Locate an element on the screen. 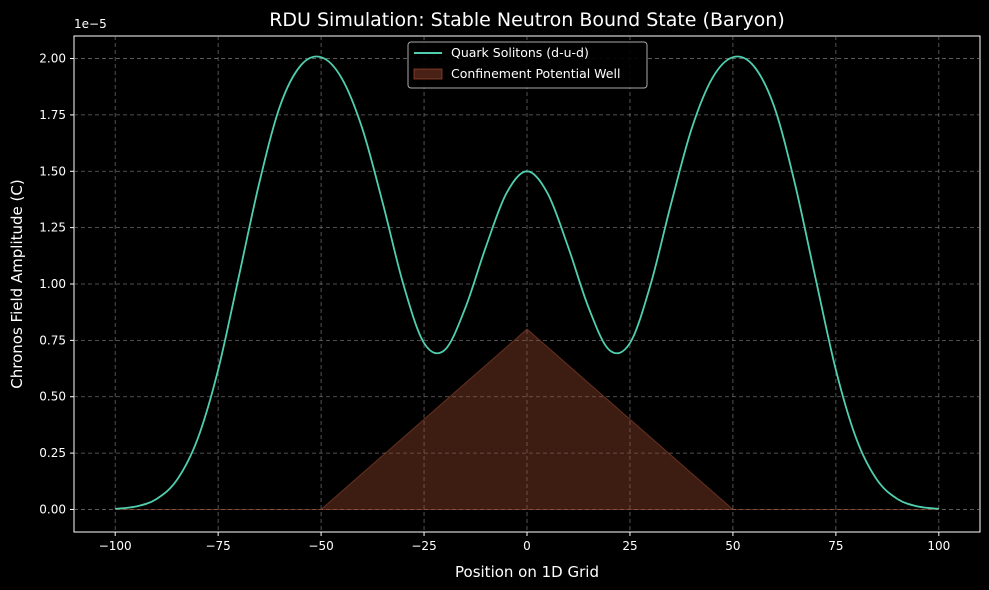  legend-area-swatch is located at coordinates (428, 74).